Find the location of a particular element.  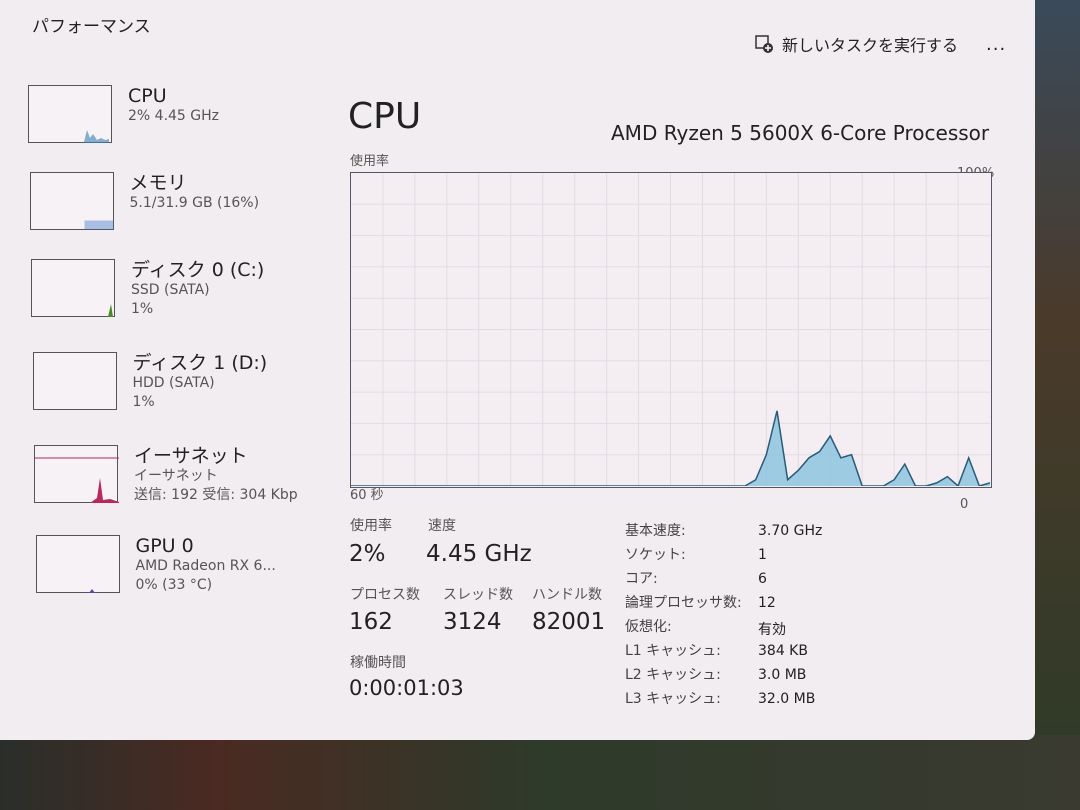

detail-label: コア: is located at coordinates (641, 579).